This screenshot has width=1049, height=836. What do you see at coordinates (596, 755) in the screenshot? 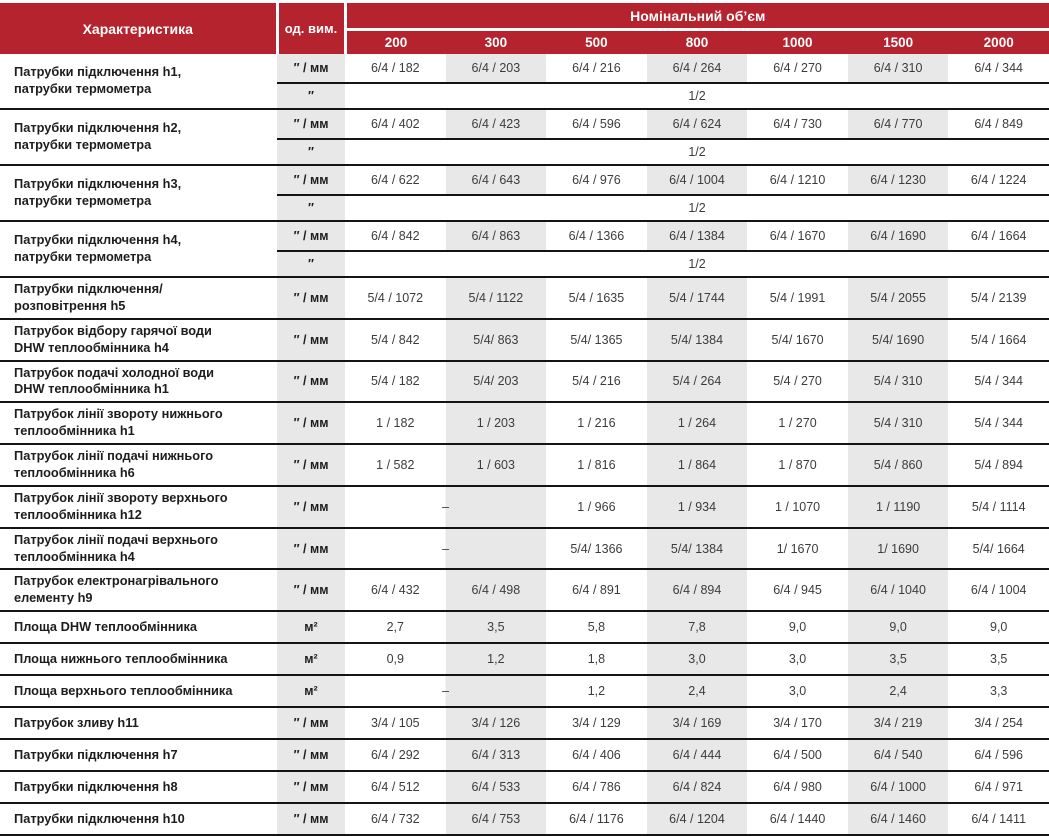
I see `value-cell: 6/4 / 406` at bounding box center [596, 755].